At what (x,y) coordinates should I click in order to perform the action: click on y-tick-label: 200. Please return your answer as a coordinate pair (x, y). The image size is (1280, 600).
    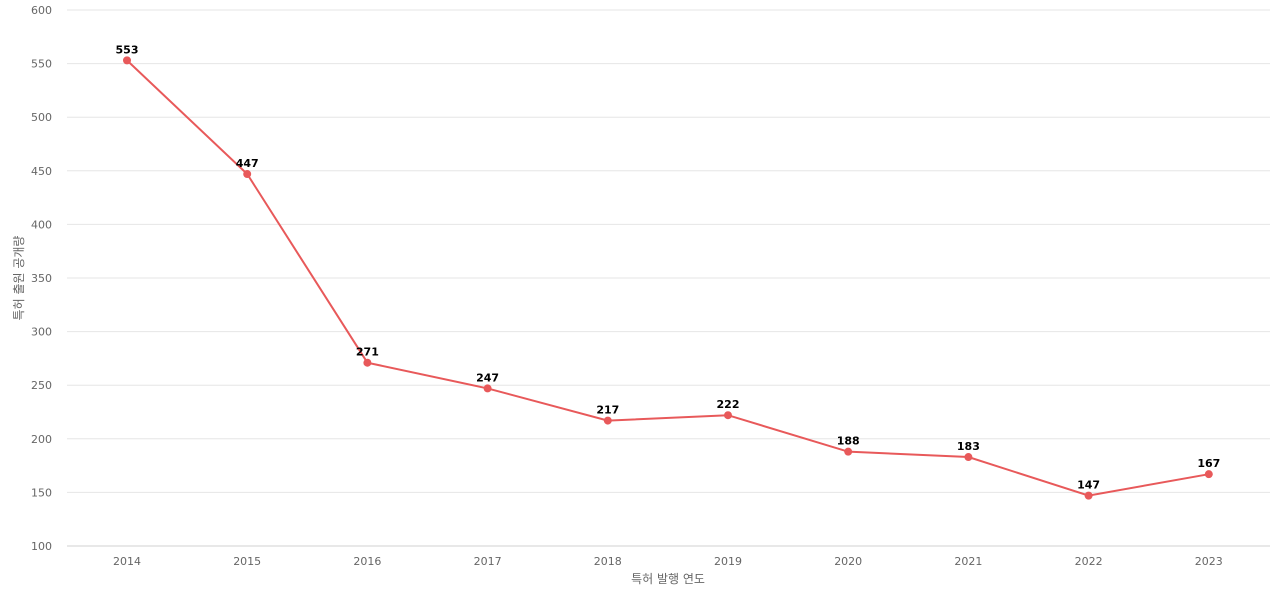
    Looking at the image, I should click on (41, 439).